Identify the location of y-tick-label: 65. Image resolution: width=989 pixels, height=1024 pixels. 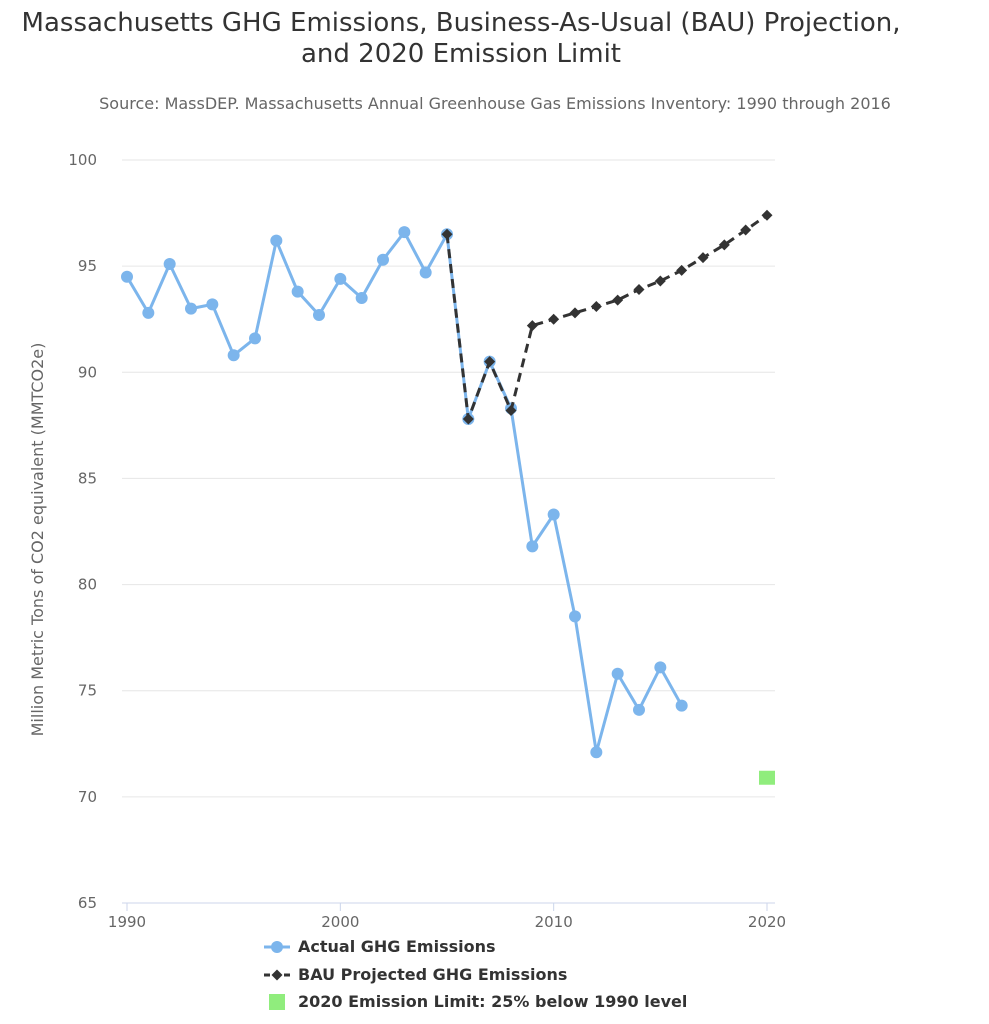
(87, 903).